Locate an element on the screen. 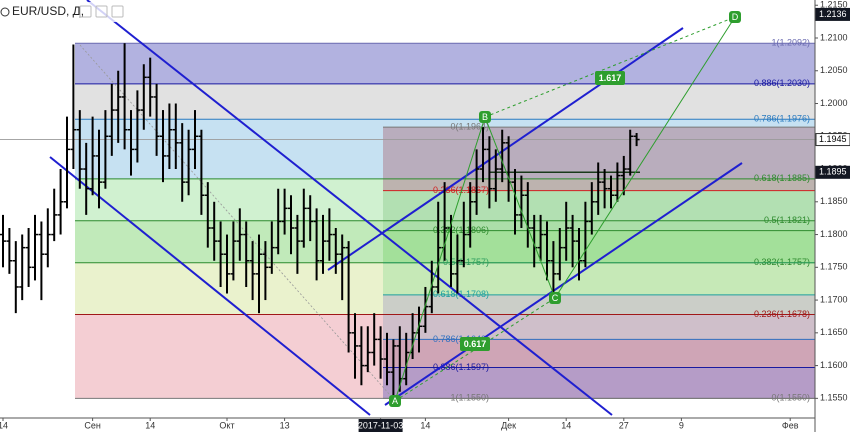 Image resolution: width=850 pixels, height=432 pixels. x-tick-label: 13 is located at coordinates (285, 425).